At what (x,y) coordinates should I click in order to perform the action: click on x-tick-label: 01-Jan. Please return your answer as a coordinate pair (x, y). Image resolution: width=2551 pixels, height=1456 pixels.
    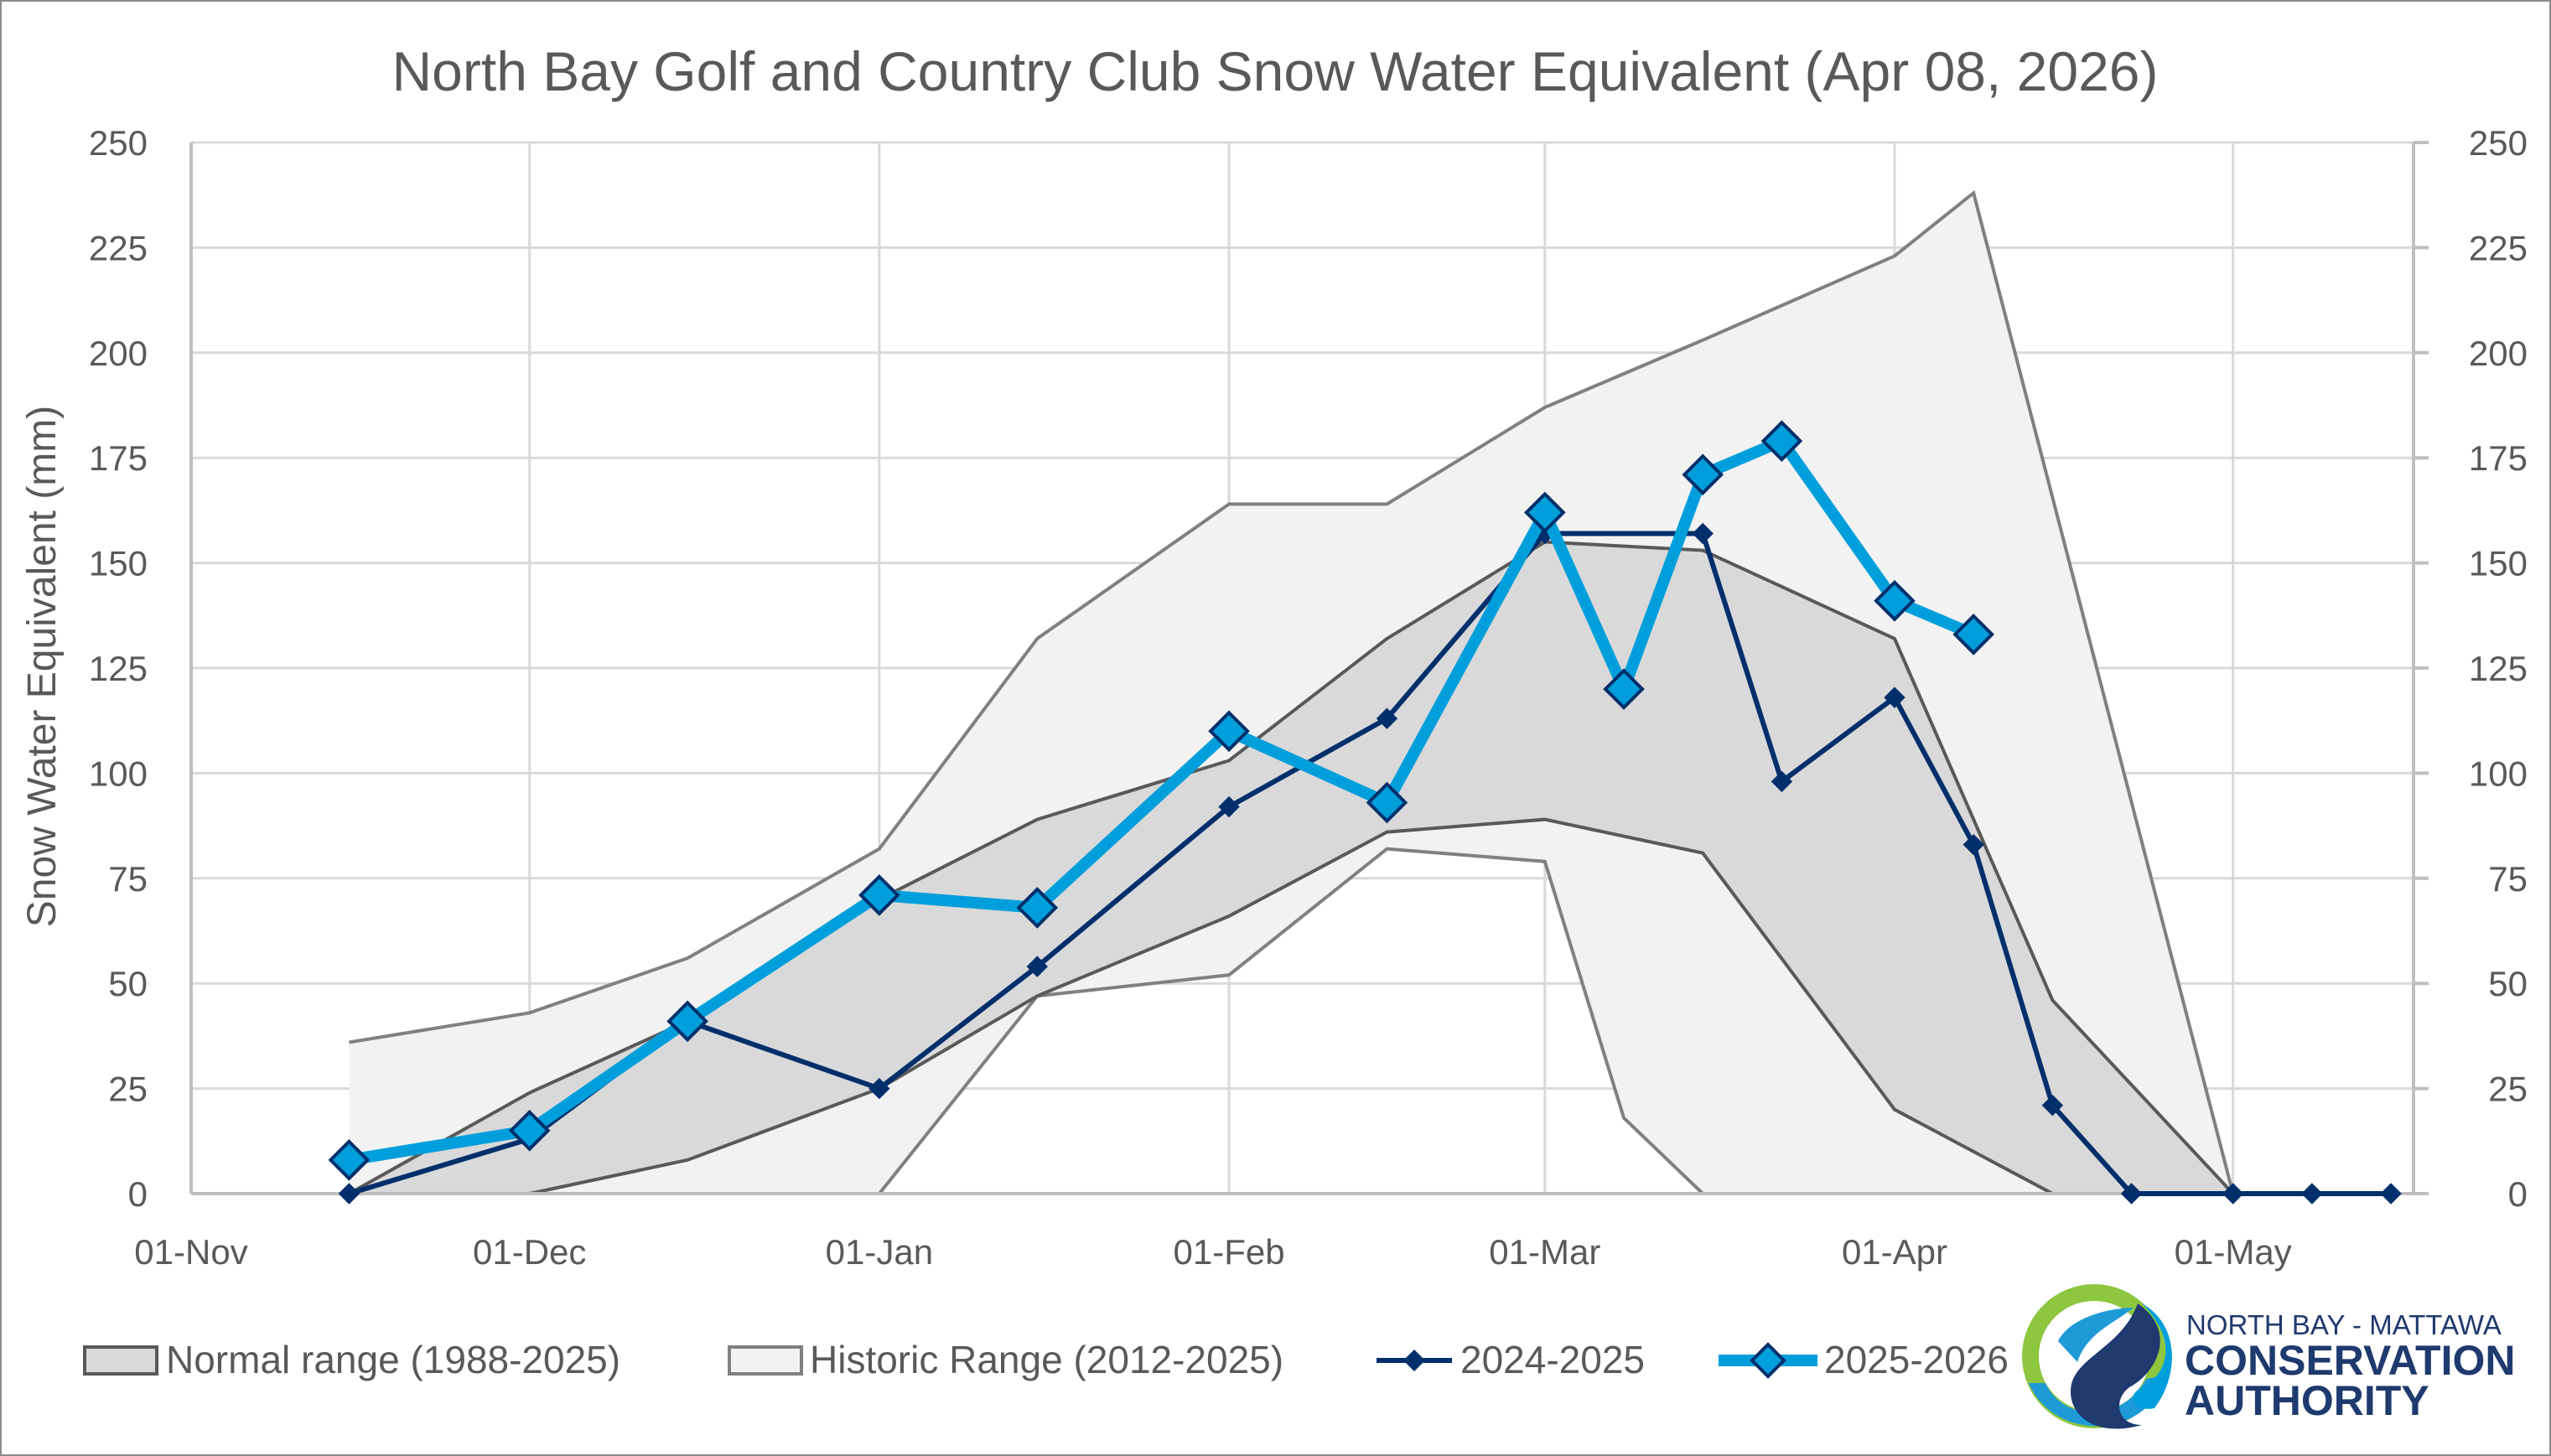
    Looking at the image, I should click on (879, 1252).